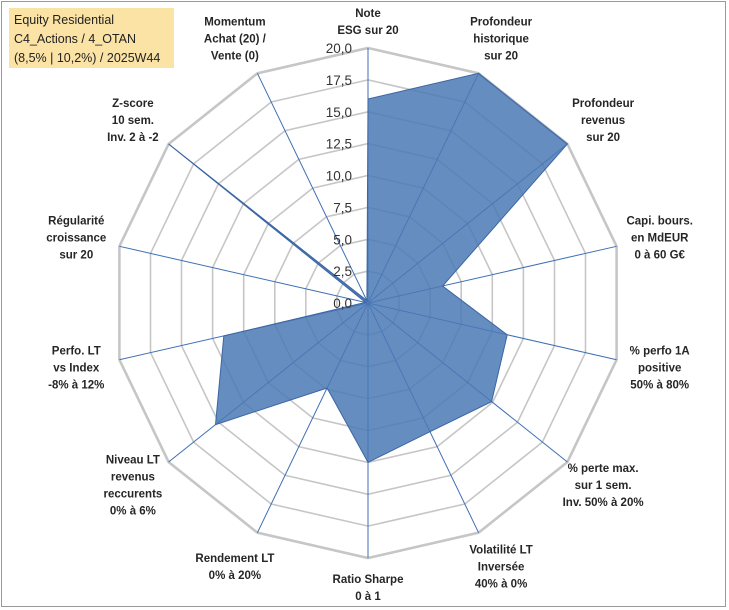 This screenshot has height=610, width=729. Describe the element at coordinates (342, 303) in the screenshot. I see `tick-label: 0,0` at that location.